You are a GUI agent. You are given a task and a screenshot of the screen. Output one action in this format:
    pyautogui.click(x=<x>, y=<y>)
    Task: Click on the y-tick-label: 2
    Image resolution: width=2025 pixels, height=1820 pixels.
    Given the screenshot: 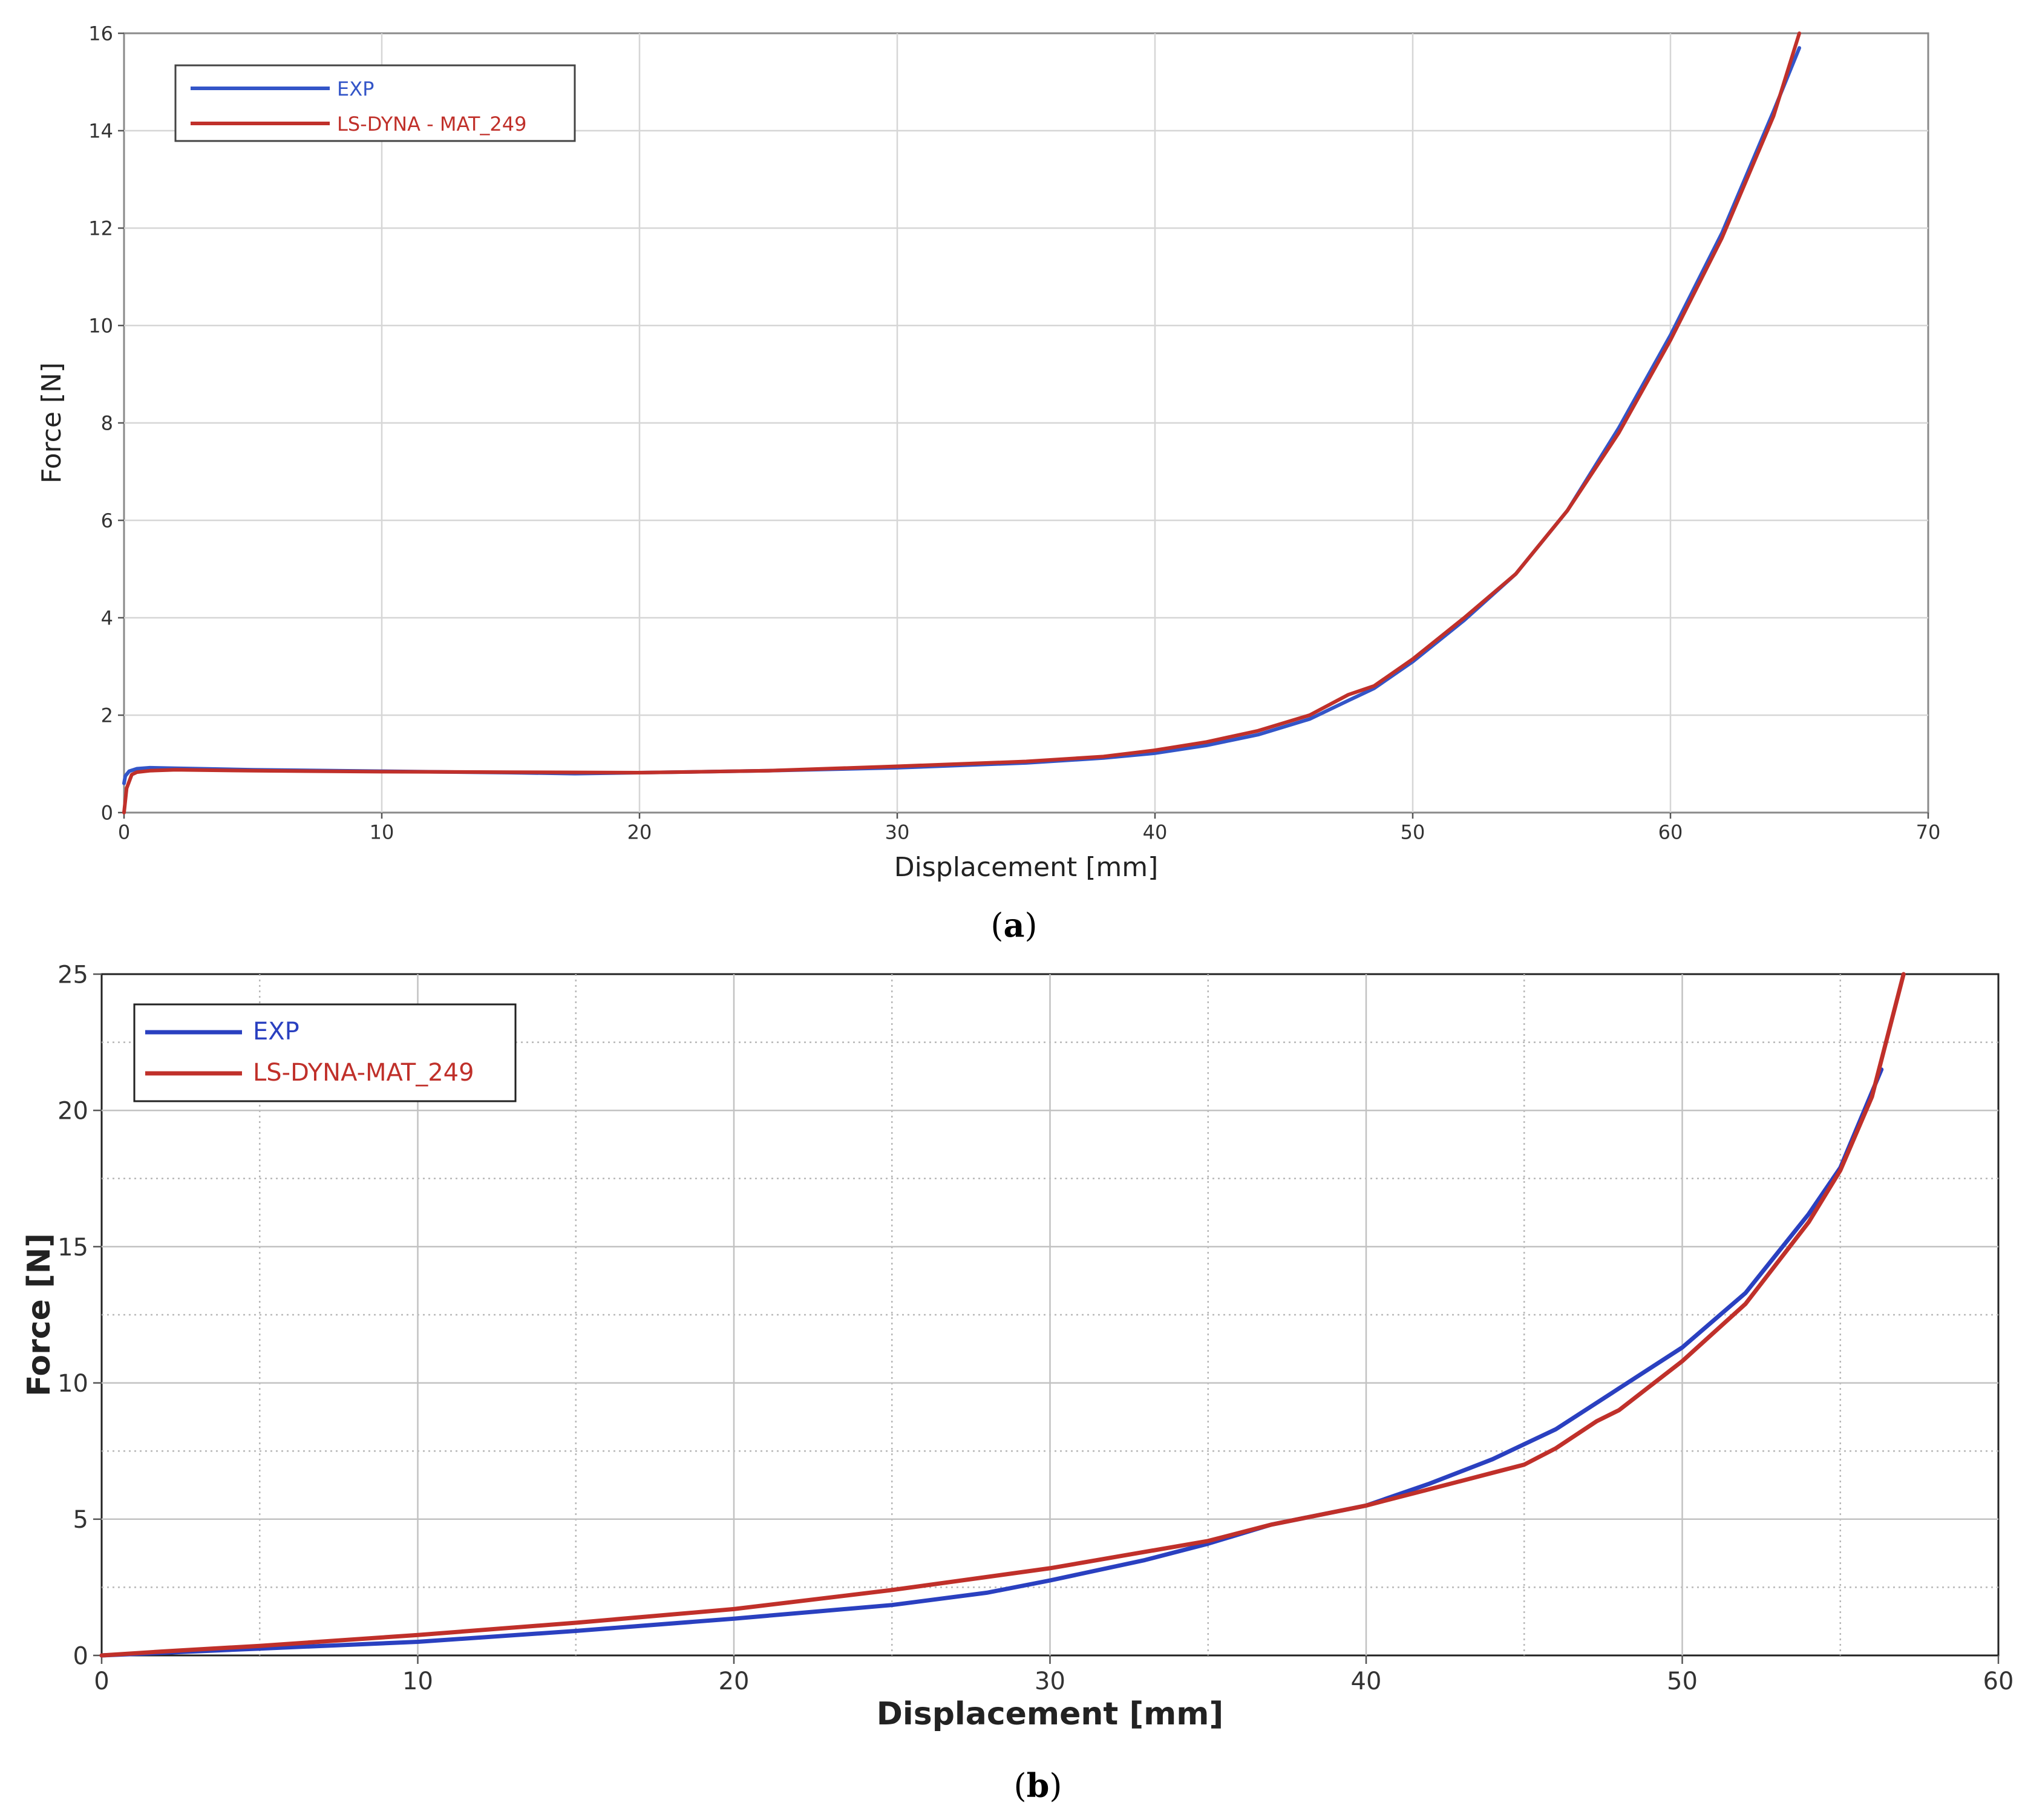 What is the action you would take?
    pyautogui.click(x=107, y=715)
    